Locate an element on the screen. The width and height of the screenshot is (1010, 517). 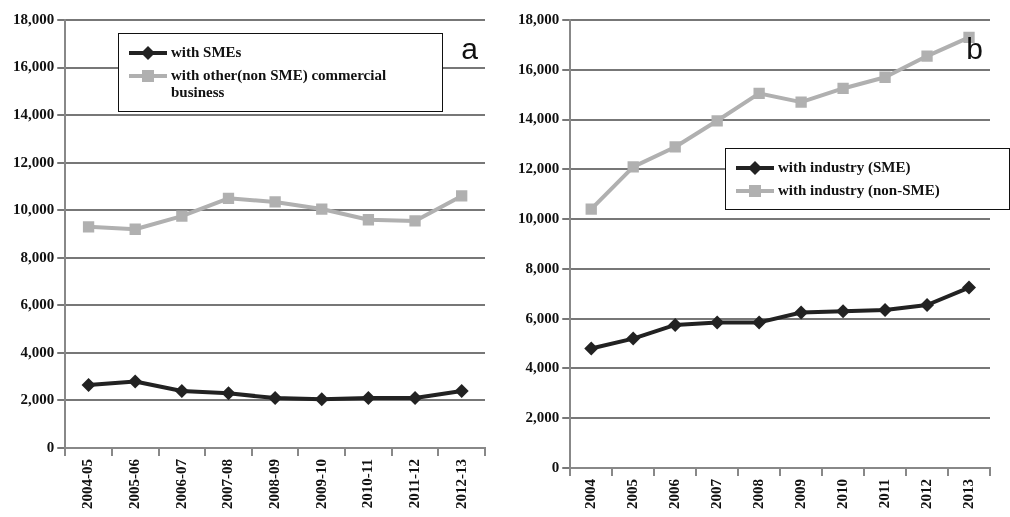
legend-label: with industry (non-SME) is located at coordinates (859, 190).